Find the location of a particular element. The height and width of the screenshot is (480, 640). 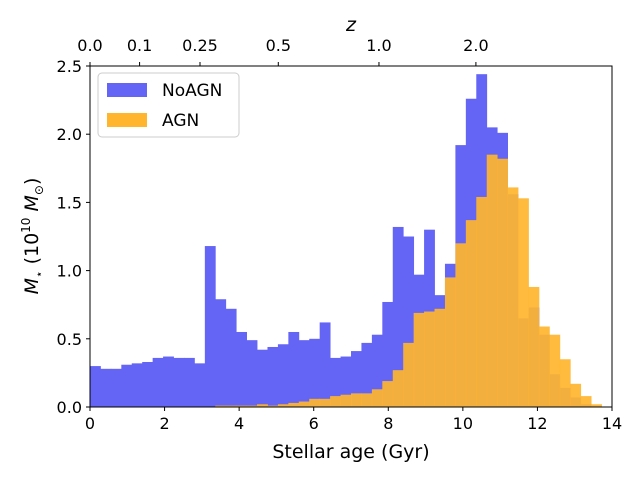

x-tick-label: 14 is located at coordinates (612, 423).